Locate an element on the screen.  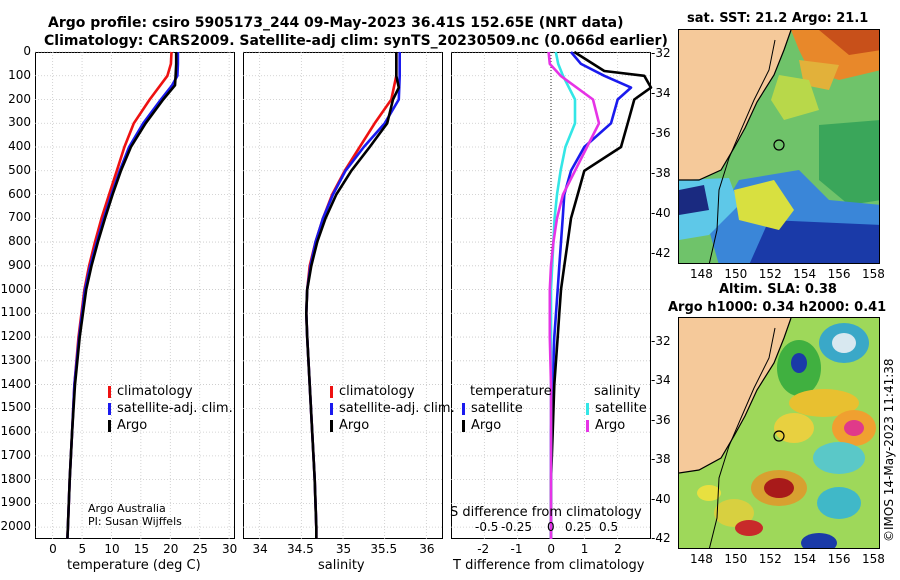
x-tick-label: -1 is located at coordinates (516, 549).